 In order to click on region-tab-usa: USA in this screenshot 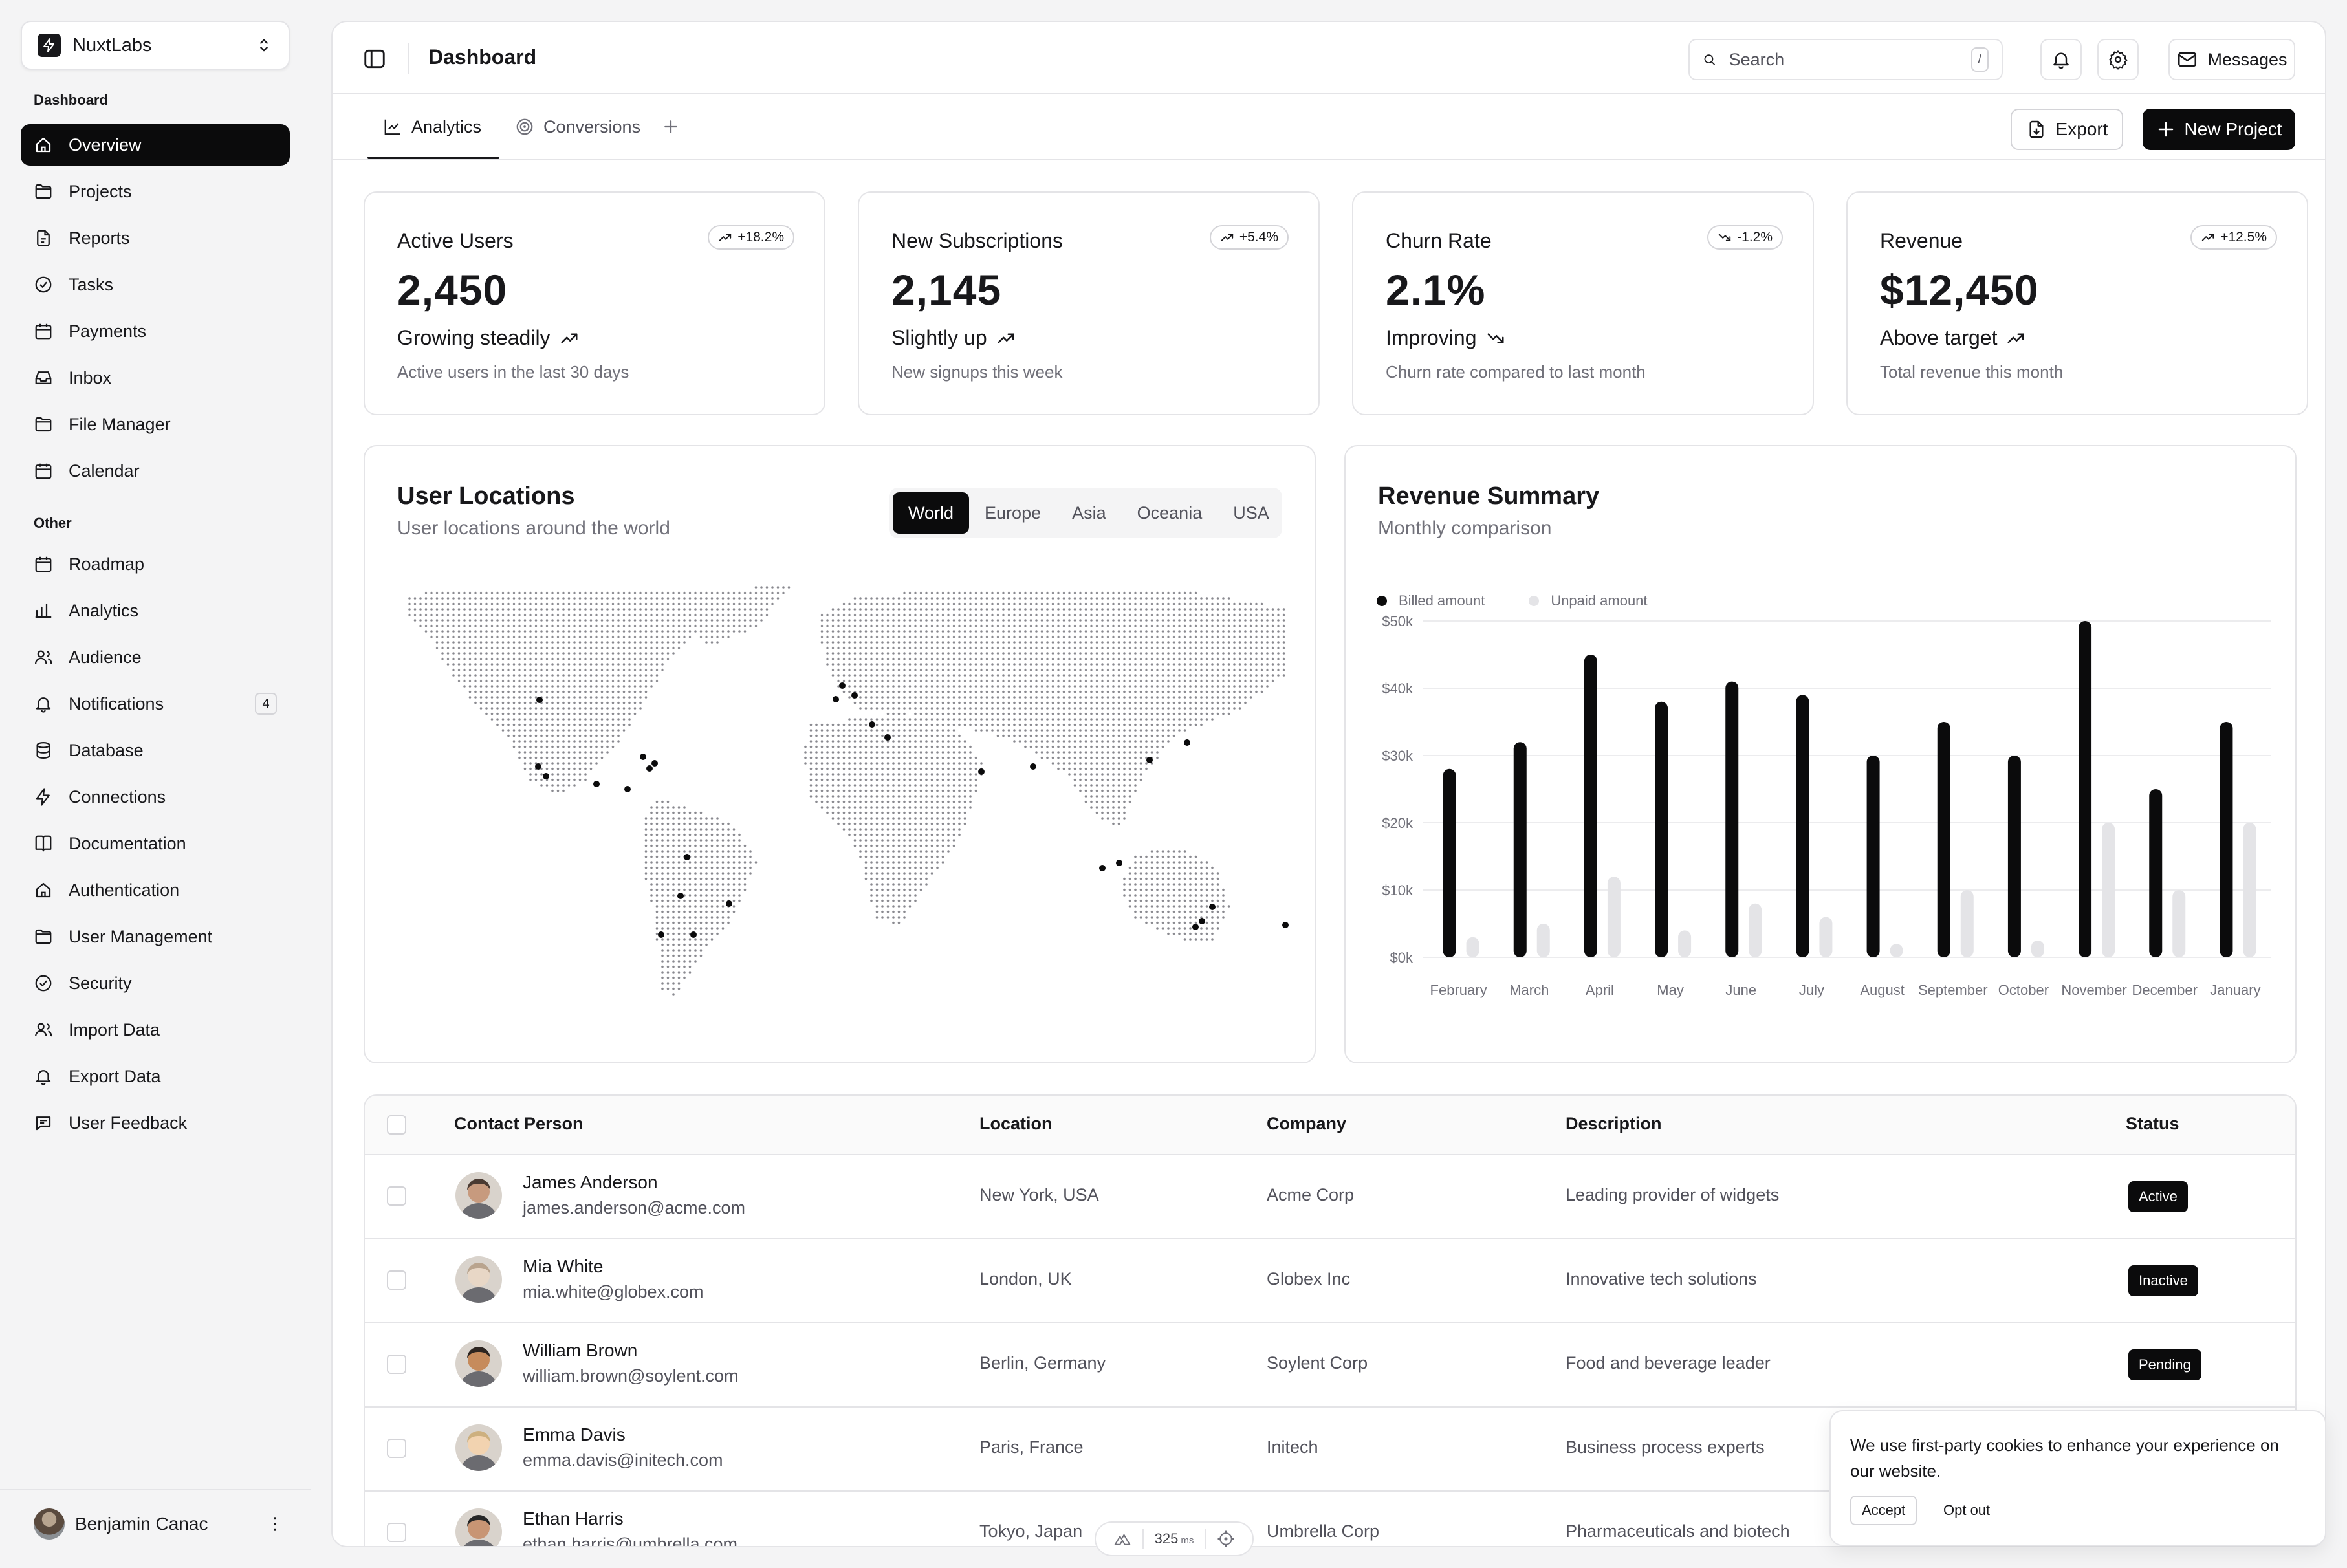, I will do `click(1251, 513)`.